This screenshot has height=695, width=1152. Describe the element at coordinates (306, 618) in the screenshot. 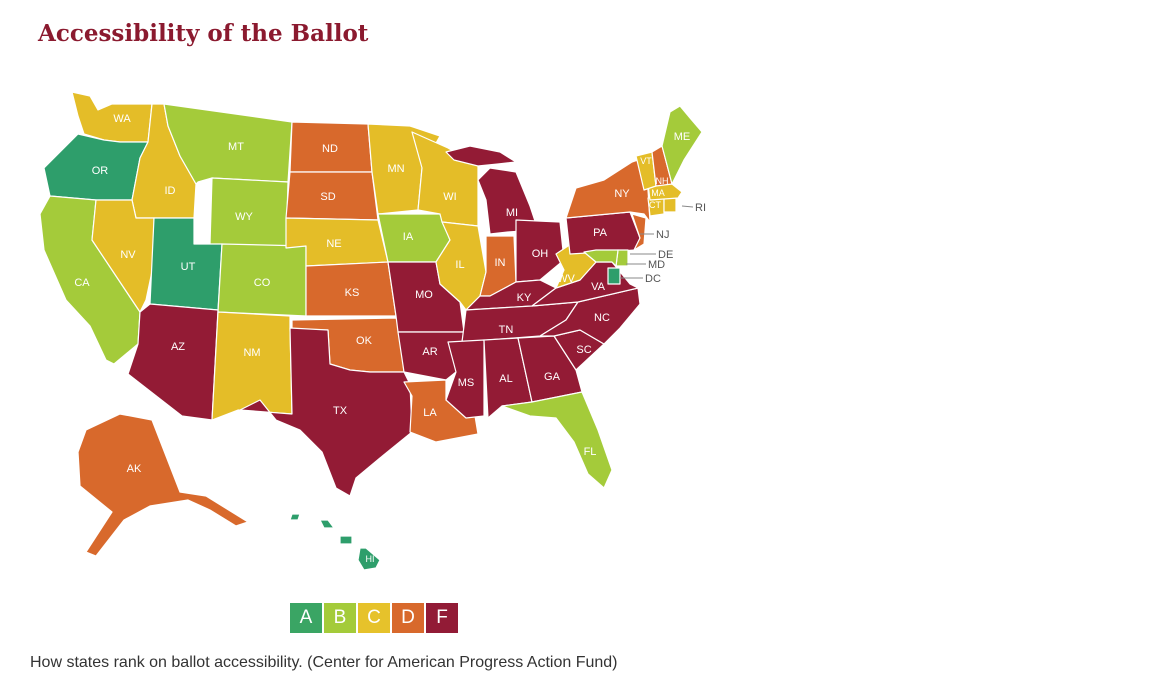

I see `legend-grade-a: A` at that location.